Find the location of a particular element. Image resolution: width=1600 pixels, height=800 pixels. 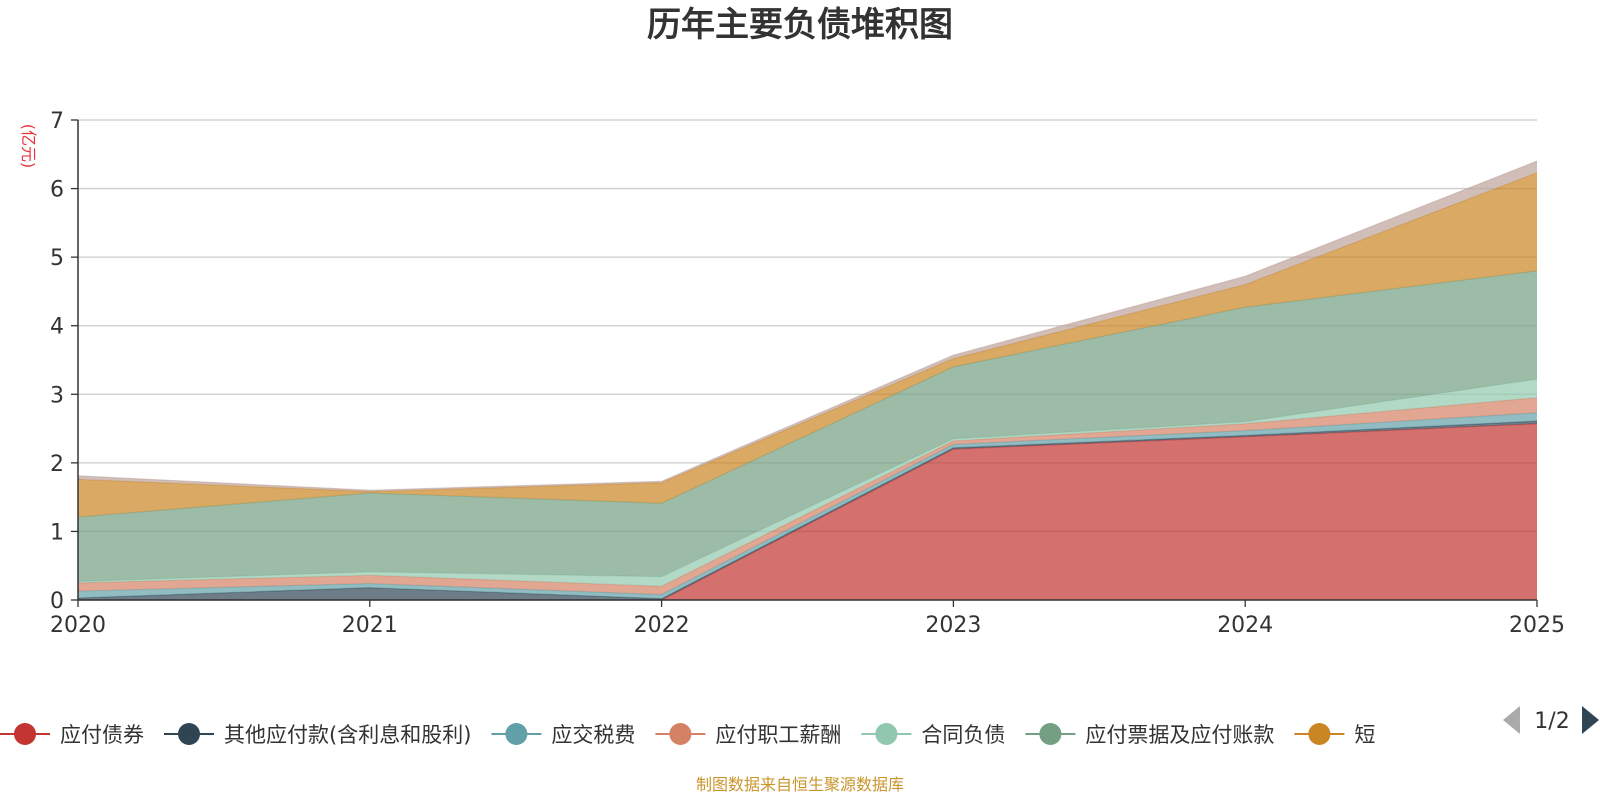

legend-item-1: 其他应付款(含利息和股利) is located at coordinates (317, 735).